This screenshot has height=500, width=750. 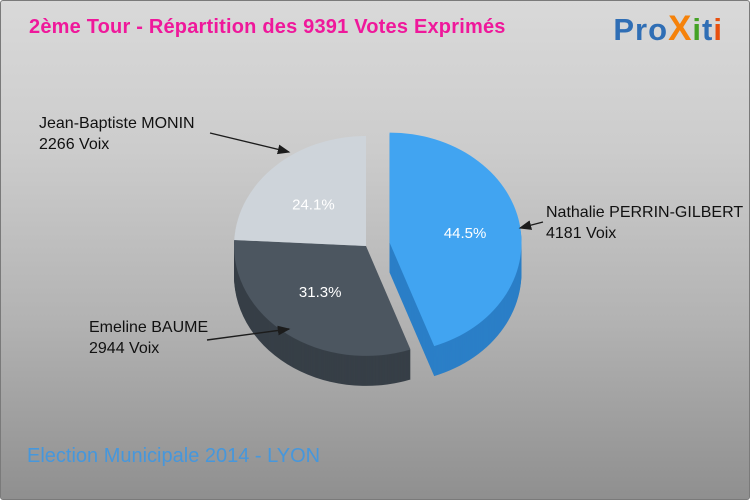 What do you see at coordinates (74, 144) in the screenshot?
I see `candidate-votes: 2266 Voix` at bounding box center [74, 144].